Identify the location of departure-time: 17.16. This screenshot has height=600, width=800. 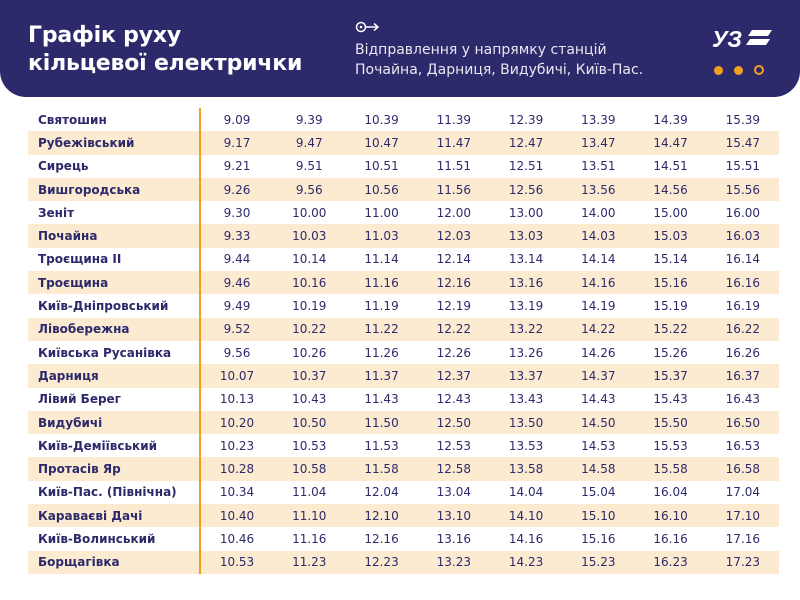
(743, 538).